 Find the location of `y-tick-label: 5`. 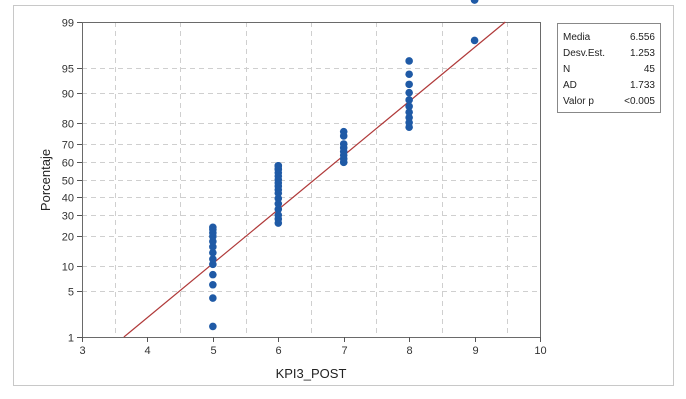

y-tick-label: 5 is located at coordinates (71, 293).